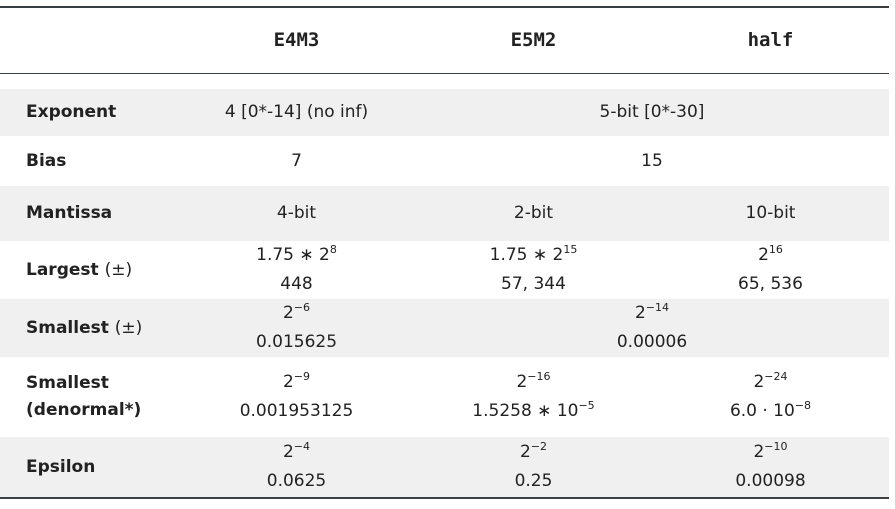  What do you see at coordinates (776, 376) in the screenshot?
I see `cell-exponent: −24` at bounding box center [776, 376].